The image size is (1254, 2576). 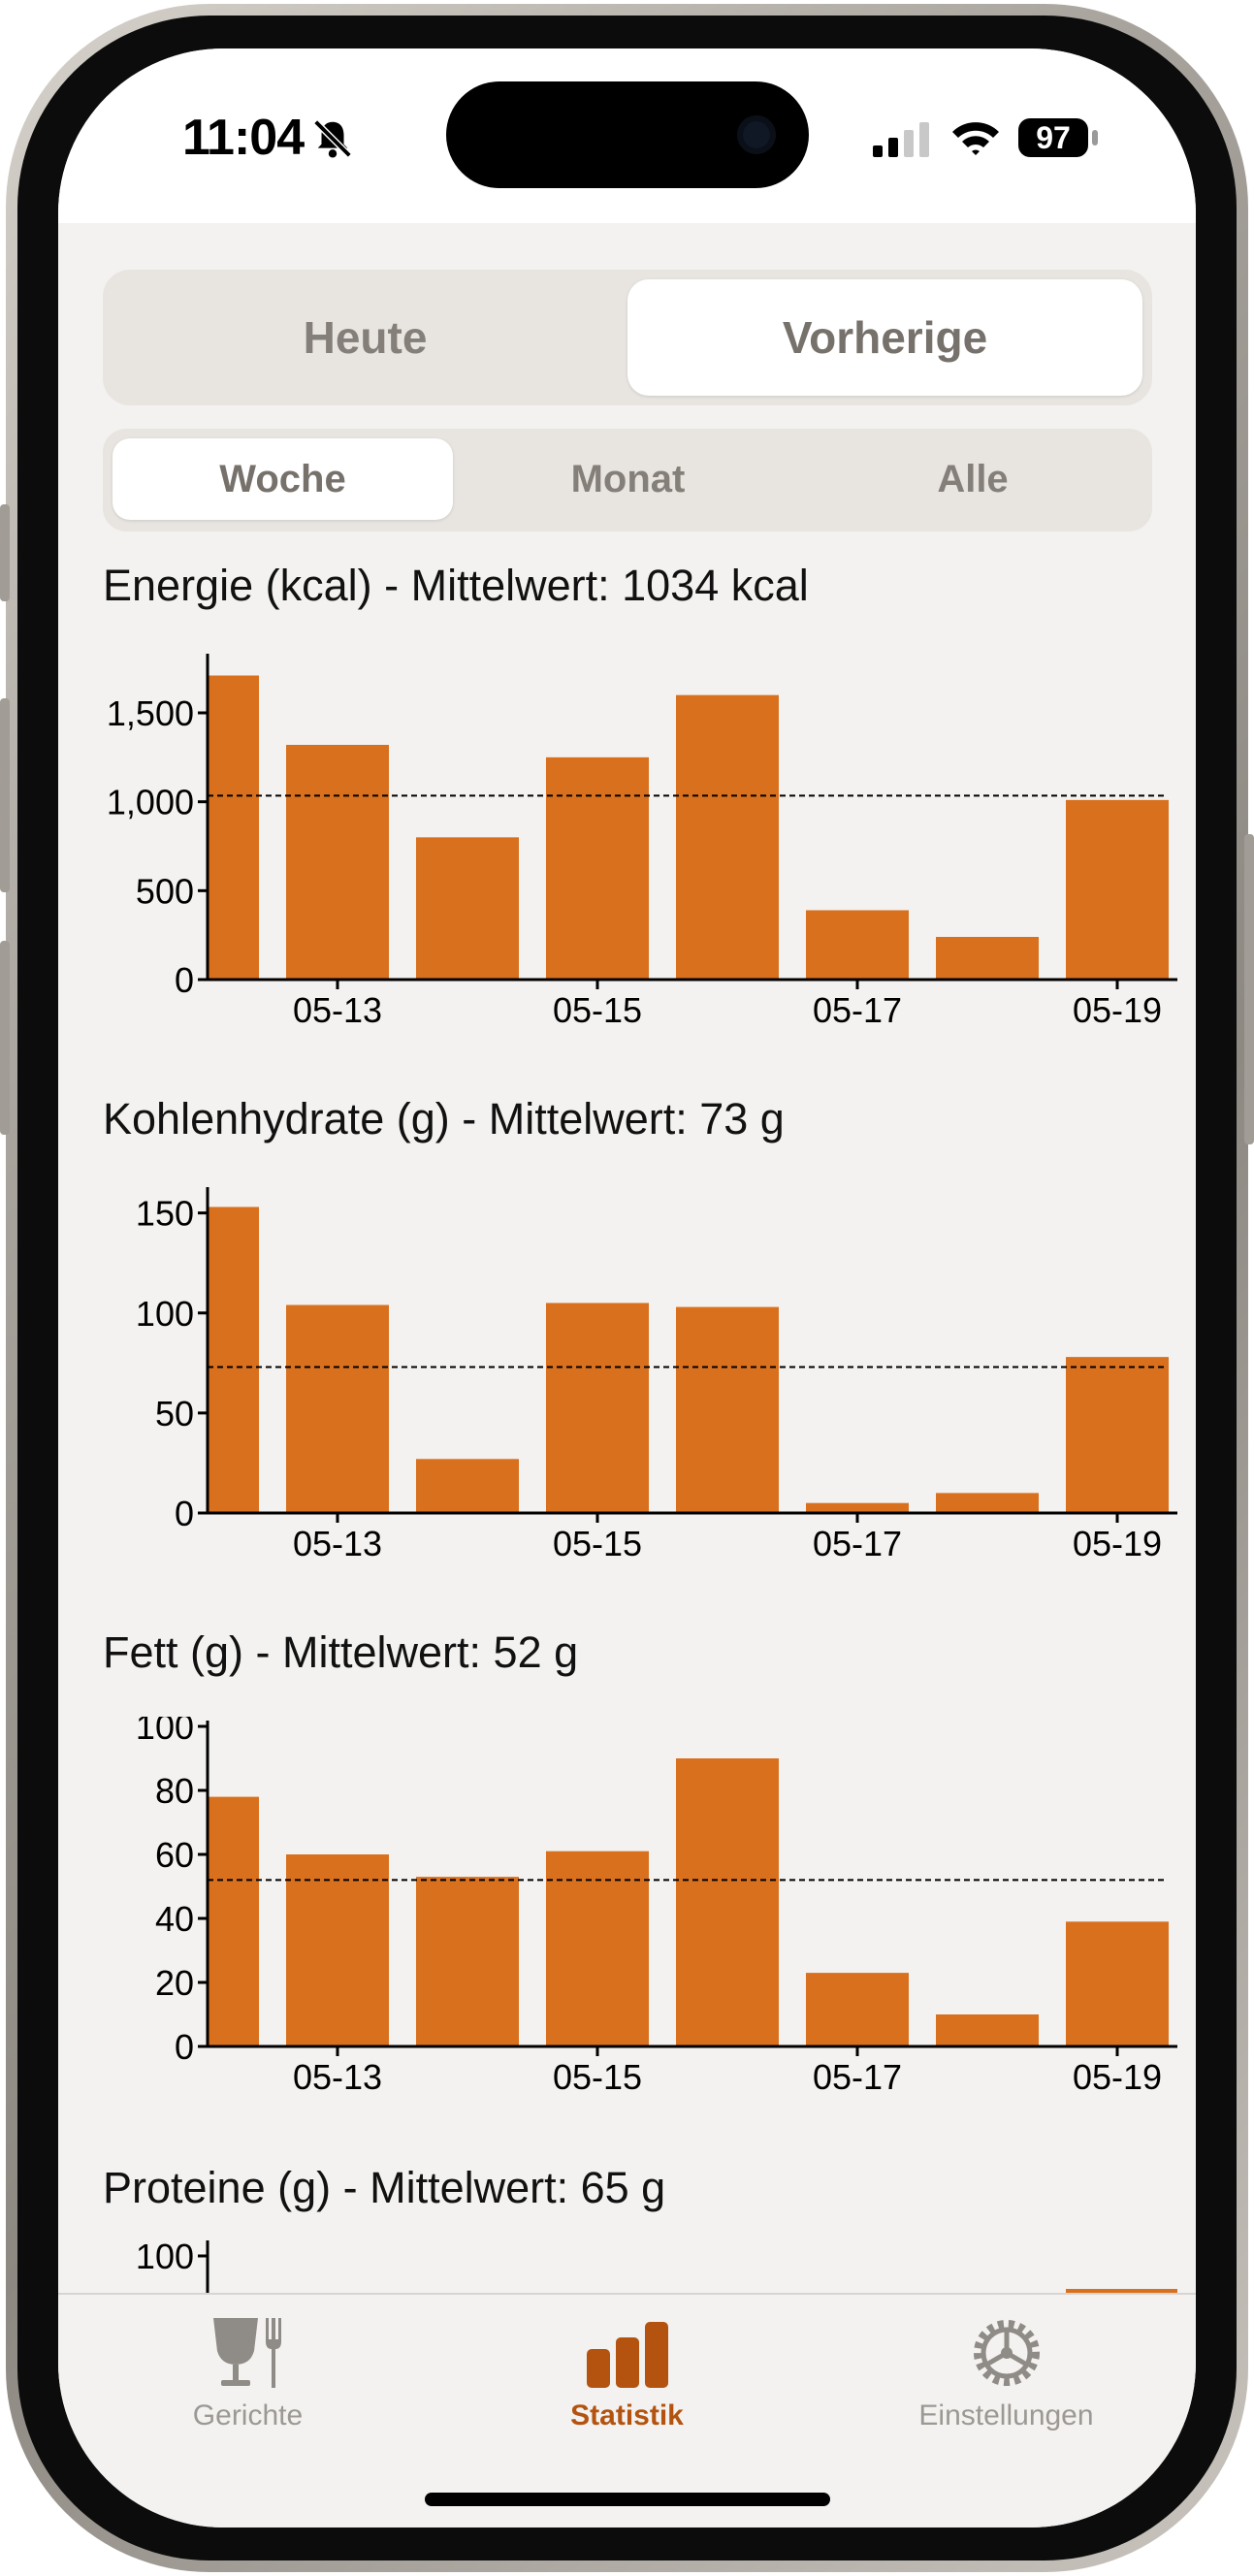 What do you see at coordinates (627, 2355) in the screenshot?
I see `bar-chart-icon` at bounding box center [627, 2355].